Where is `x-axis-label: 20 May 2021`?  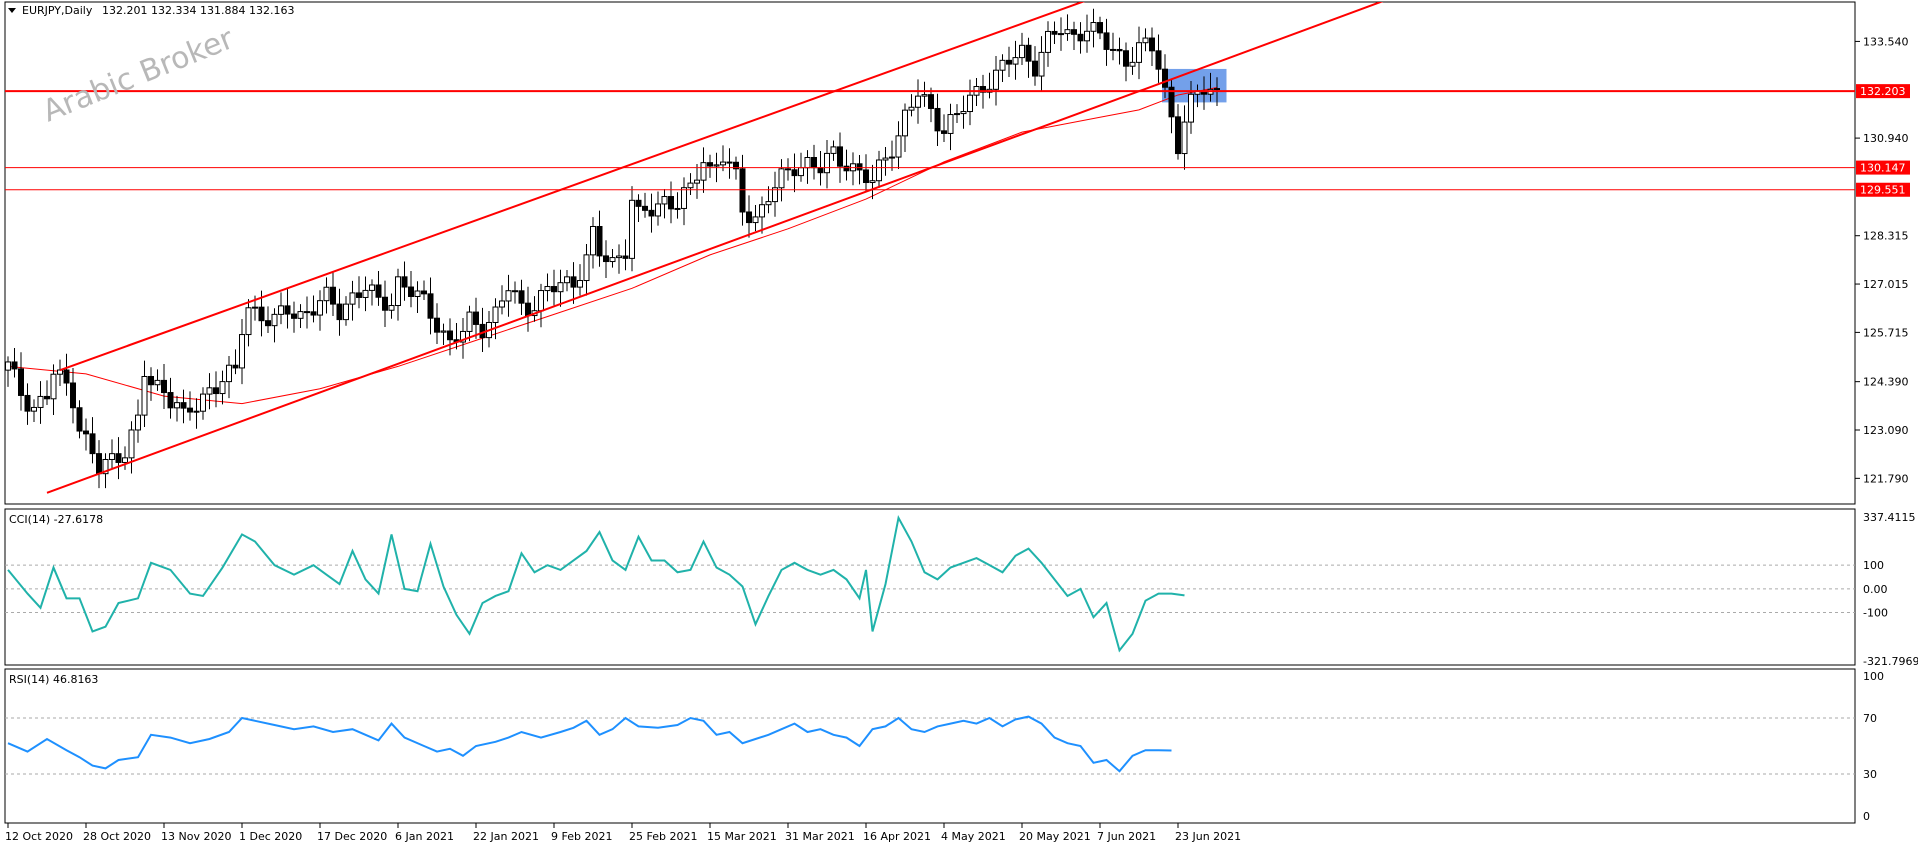
x-axis-label: 20 May 2021 is located at coordinates (1055, 836).